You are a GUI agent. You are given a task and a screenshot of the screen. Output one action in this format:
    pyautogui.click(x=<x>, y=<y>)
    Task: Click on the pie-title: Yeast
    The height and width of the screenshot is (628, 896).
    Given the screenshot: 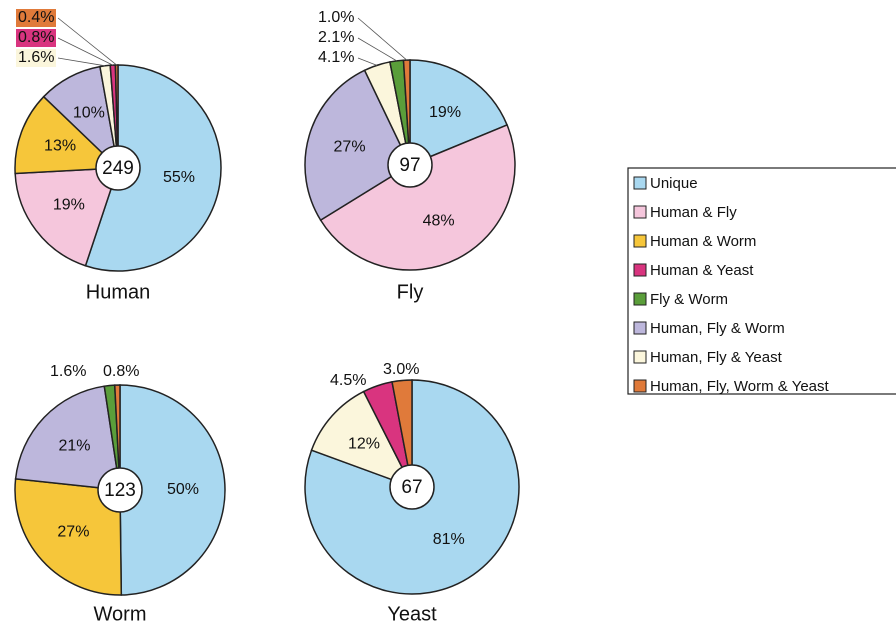 What is the action you would take?
    pyautogui.click(x=412, y=614)
    